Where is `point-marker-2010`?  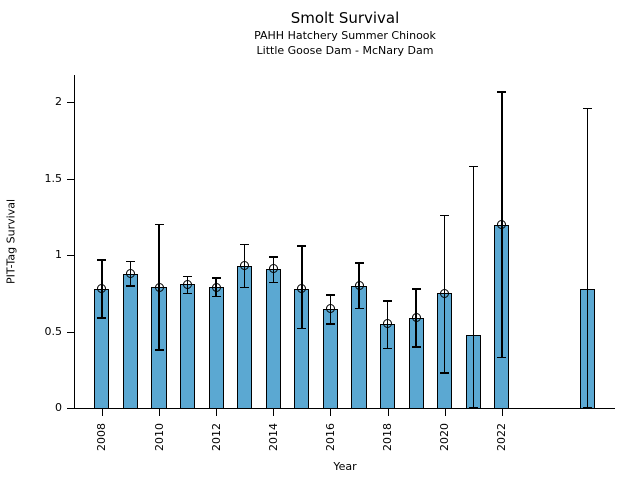
point-marker-2010 is located at coordinates (159, 287).